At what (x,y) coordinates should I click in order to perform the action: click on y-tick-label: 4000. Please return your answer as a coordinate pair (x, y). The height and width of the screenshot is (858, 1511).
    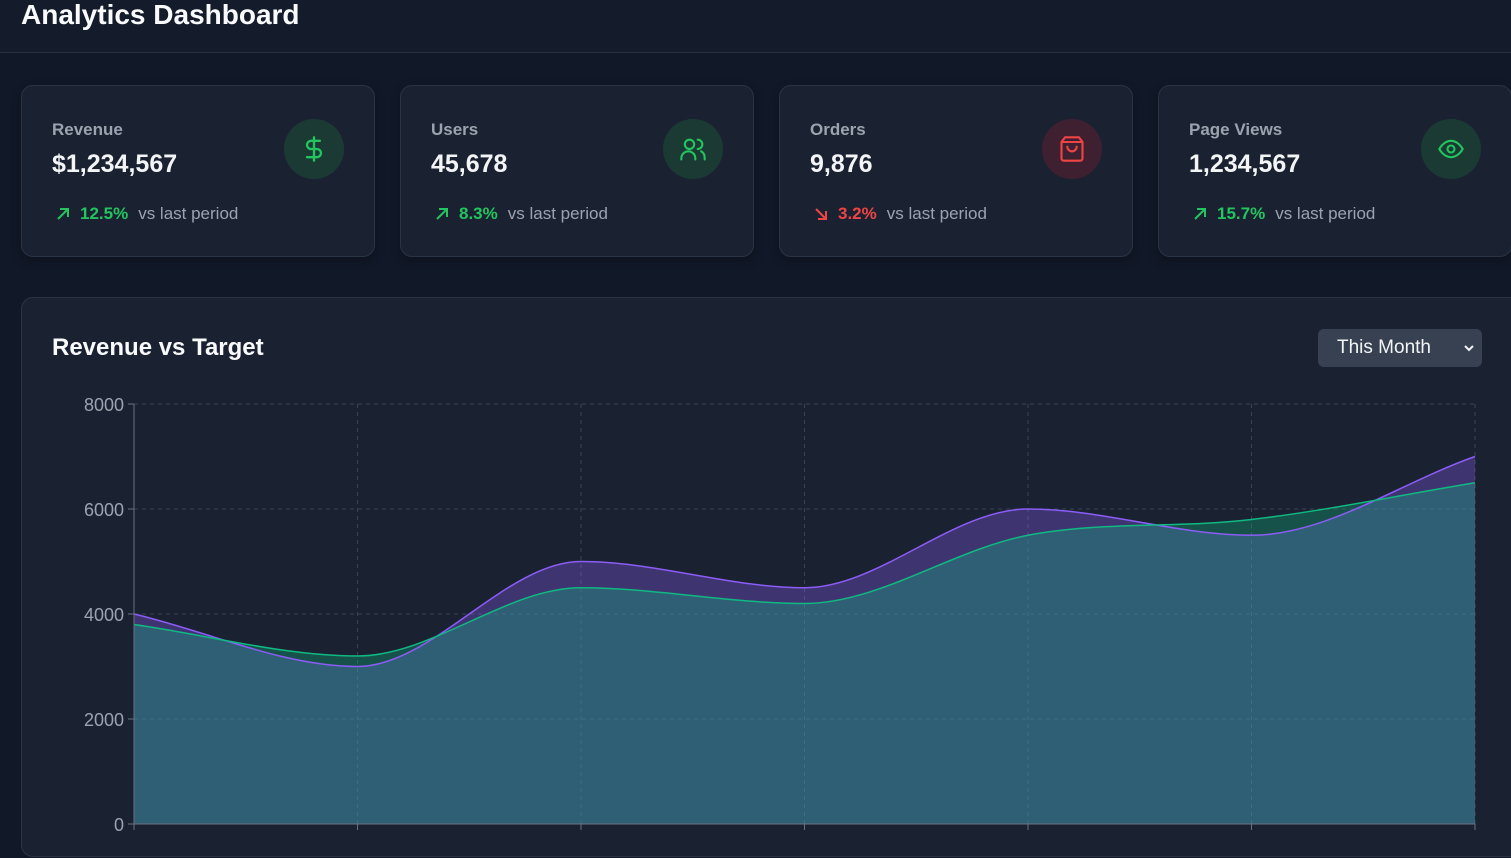
    Looking at the image, I should click on (104, 615).